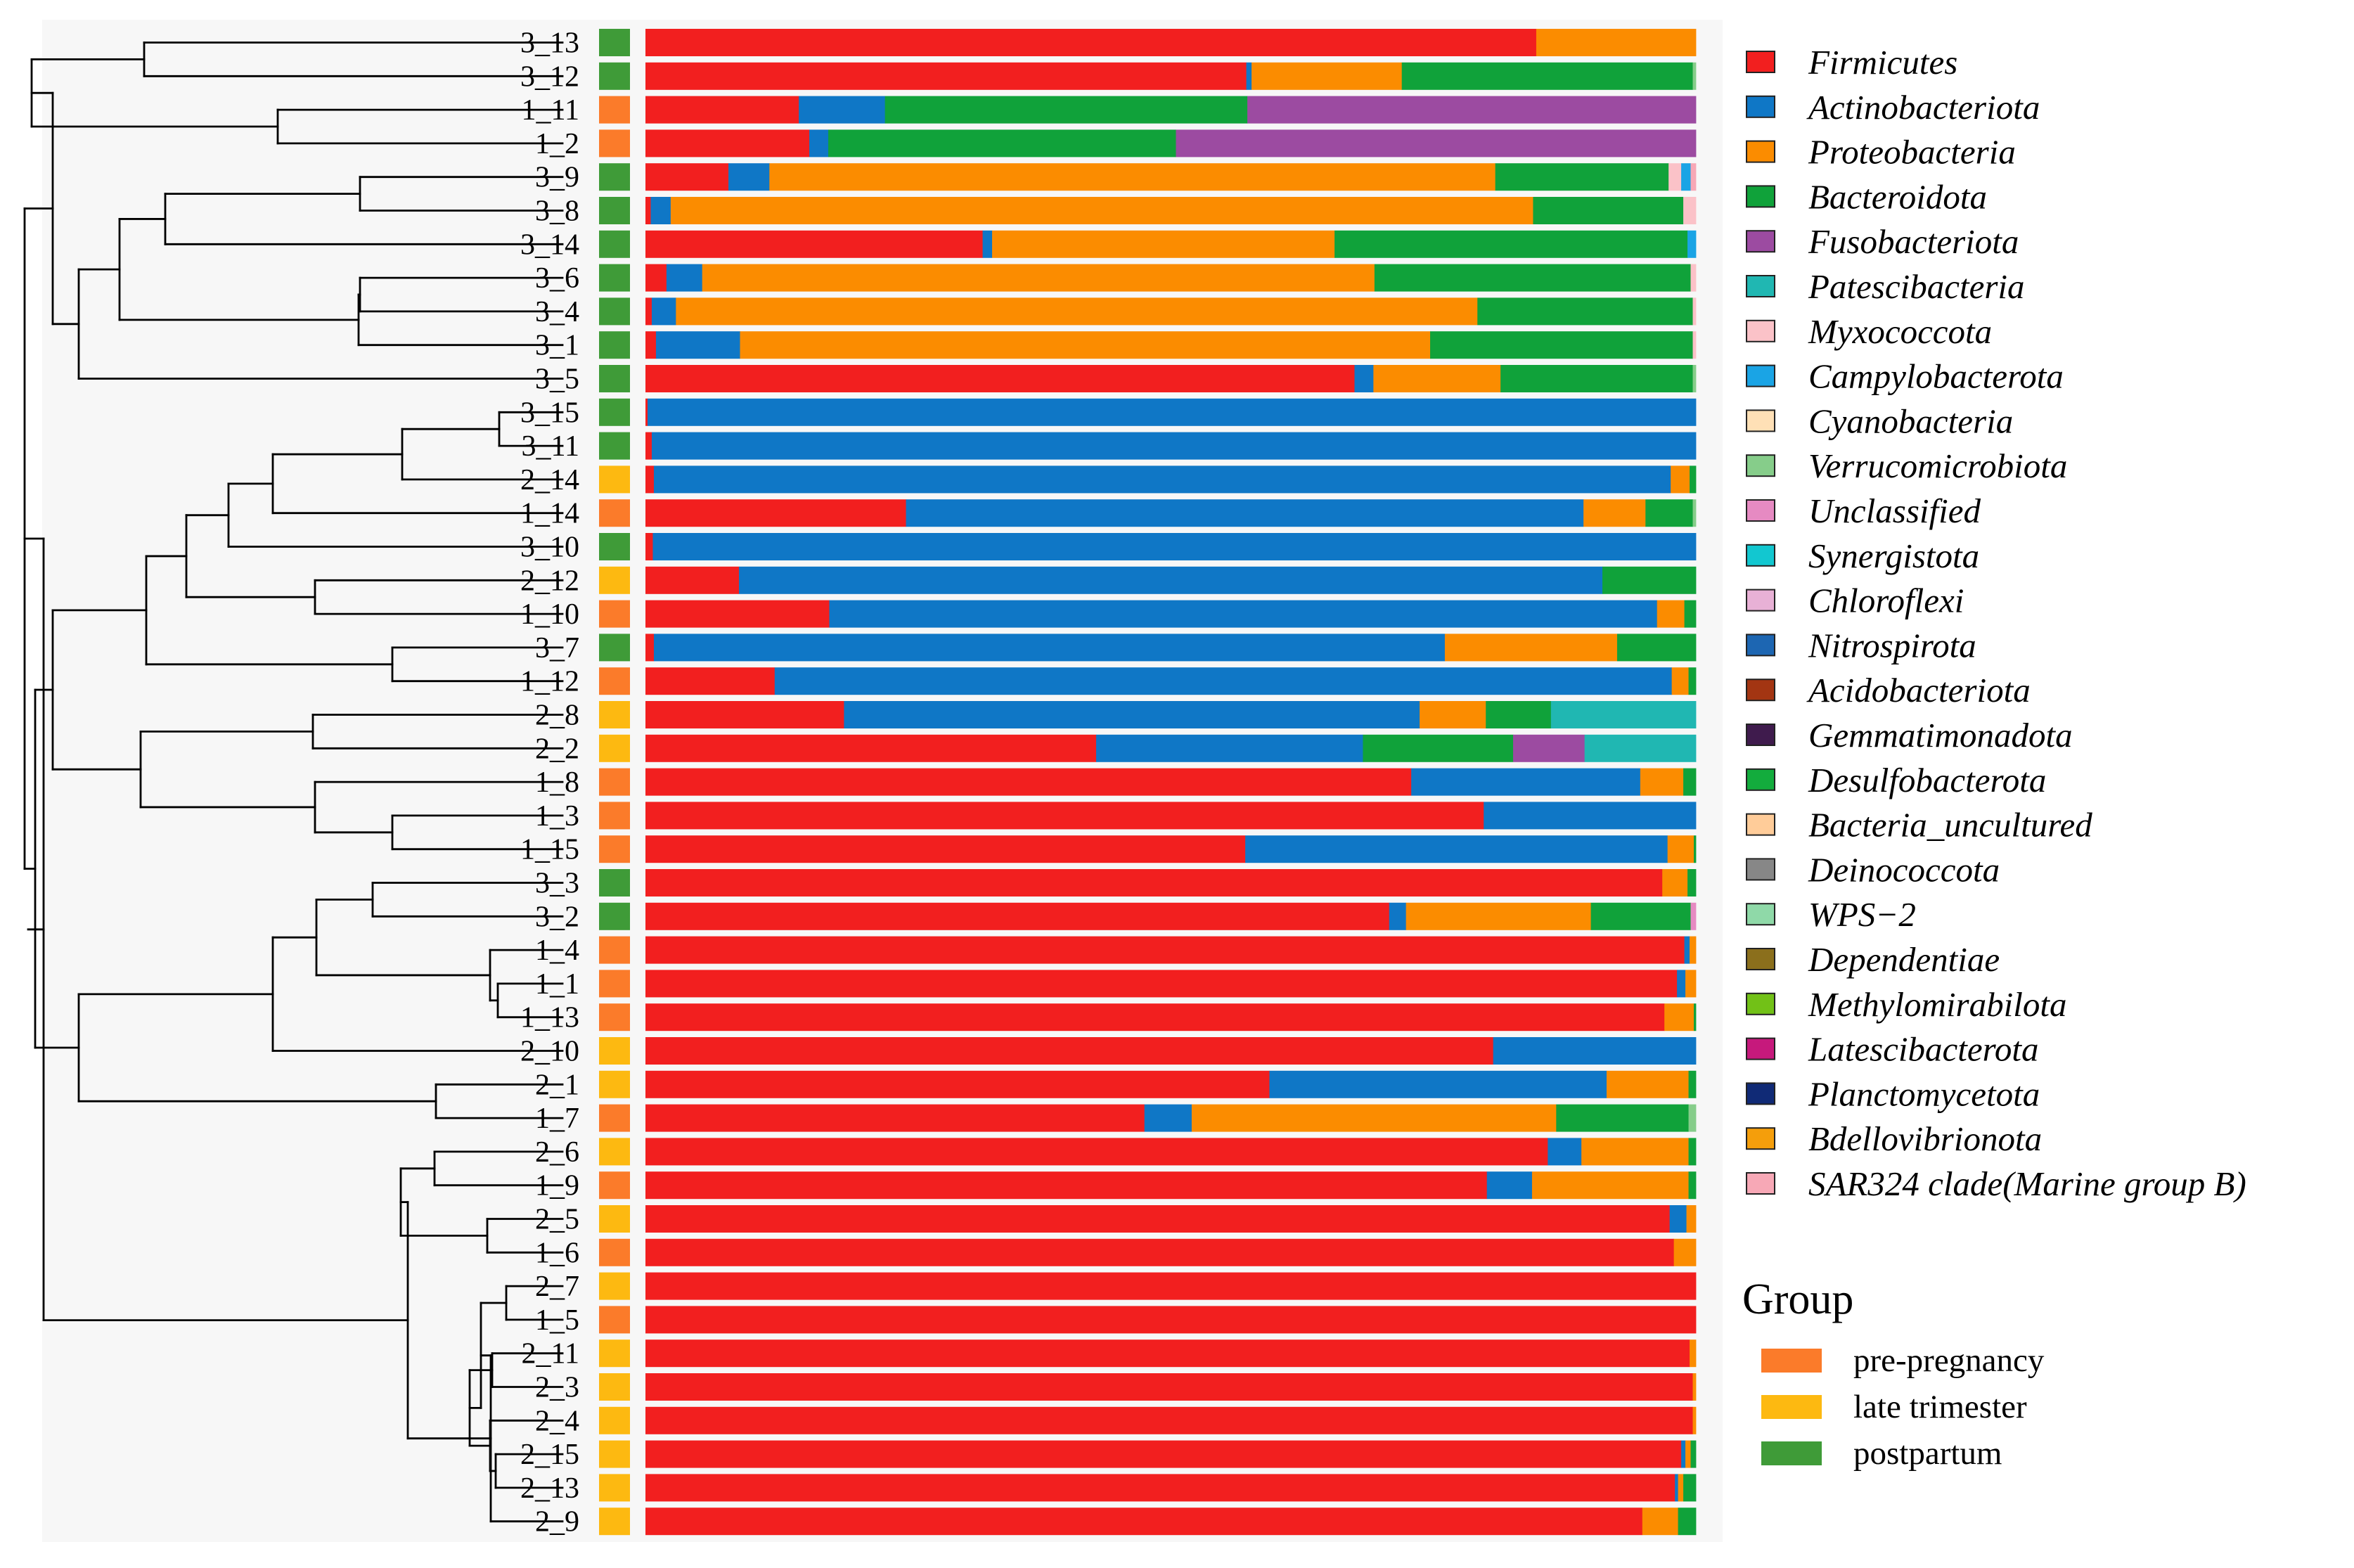  What do you see at coordinates (1862, 915) in the screenshot?
I see `legend-label: WPS−2` at bounding box center [1862, 915].